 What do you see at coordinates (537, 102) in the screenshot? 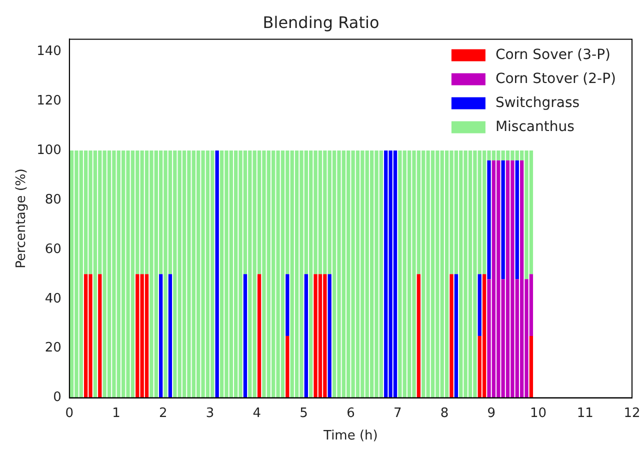
I see `legend-label: Switchgrass` at bounding box center [537, 102].